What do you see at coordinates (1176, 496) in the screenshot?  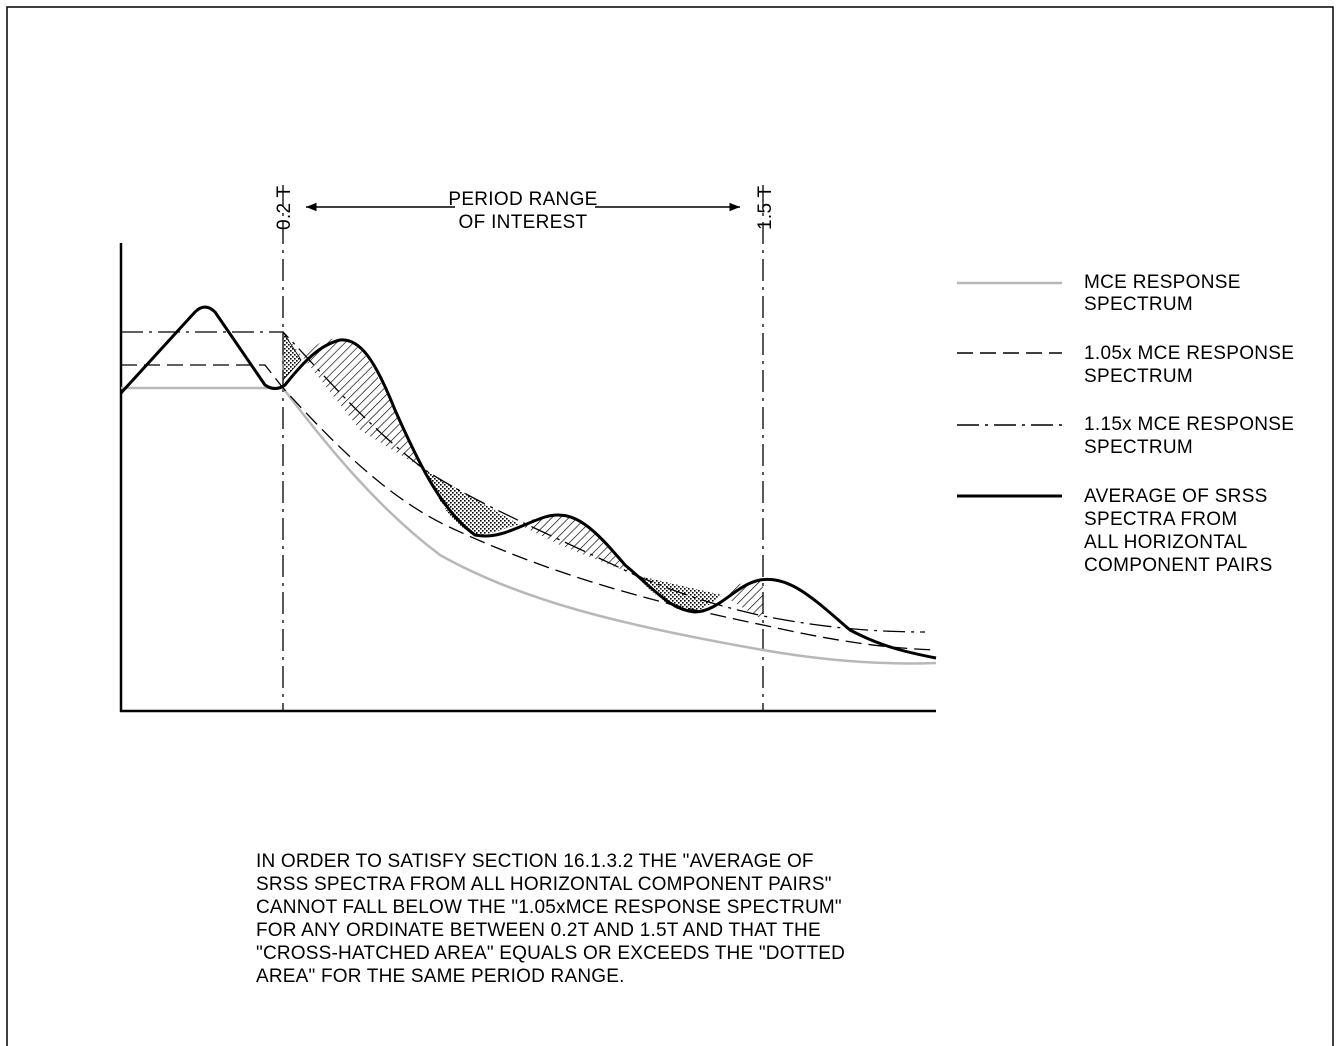 I see `legend-label: AVERAGE OF SRSS` at bounding box center [1176, 496].